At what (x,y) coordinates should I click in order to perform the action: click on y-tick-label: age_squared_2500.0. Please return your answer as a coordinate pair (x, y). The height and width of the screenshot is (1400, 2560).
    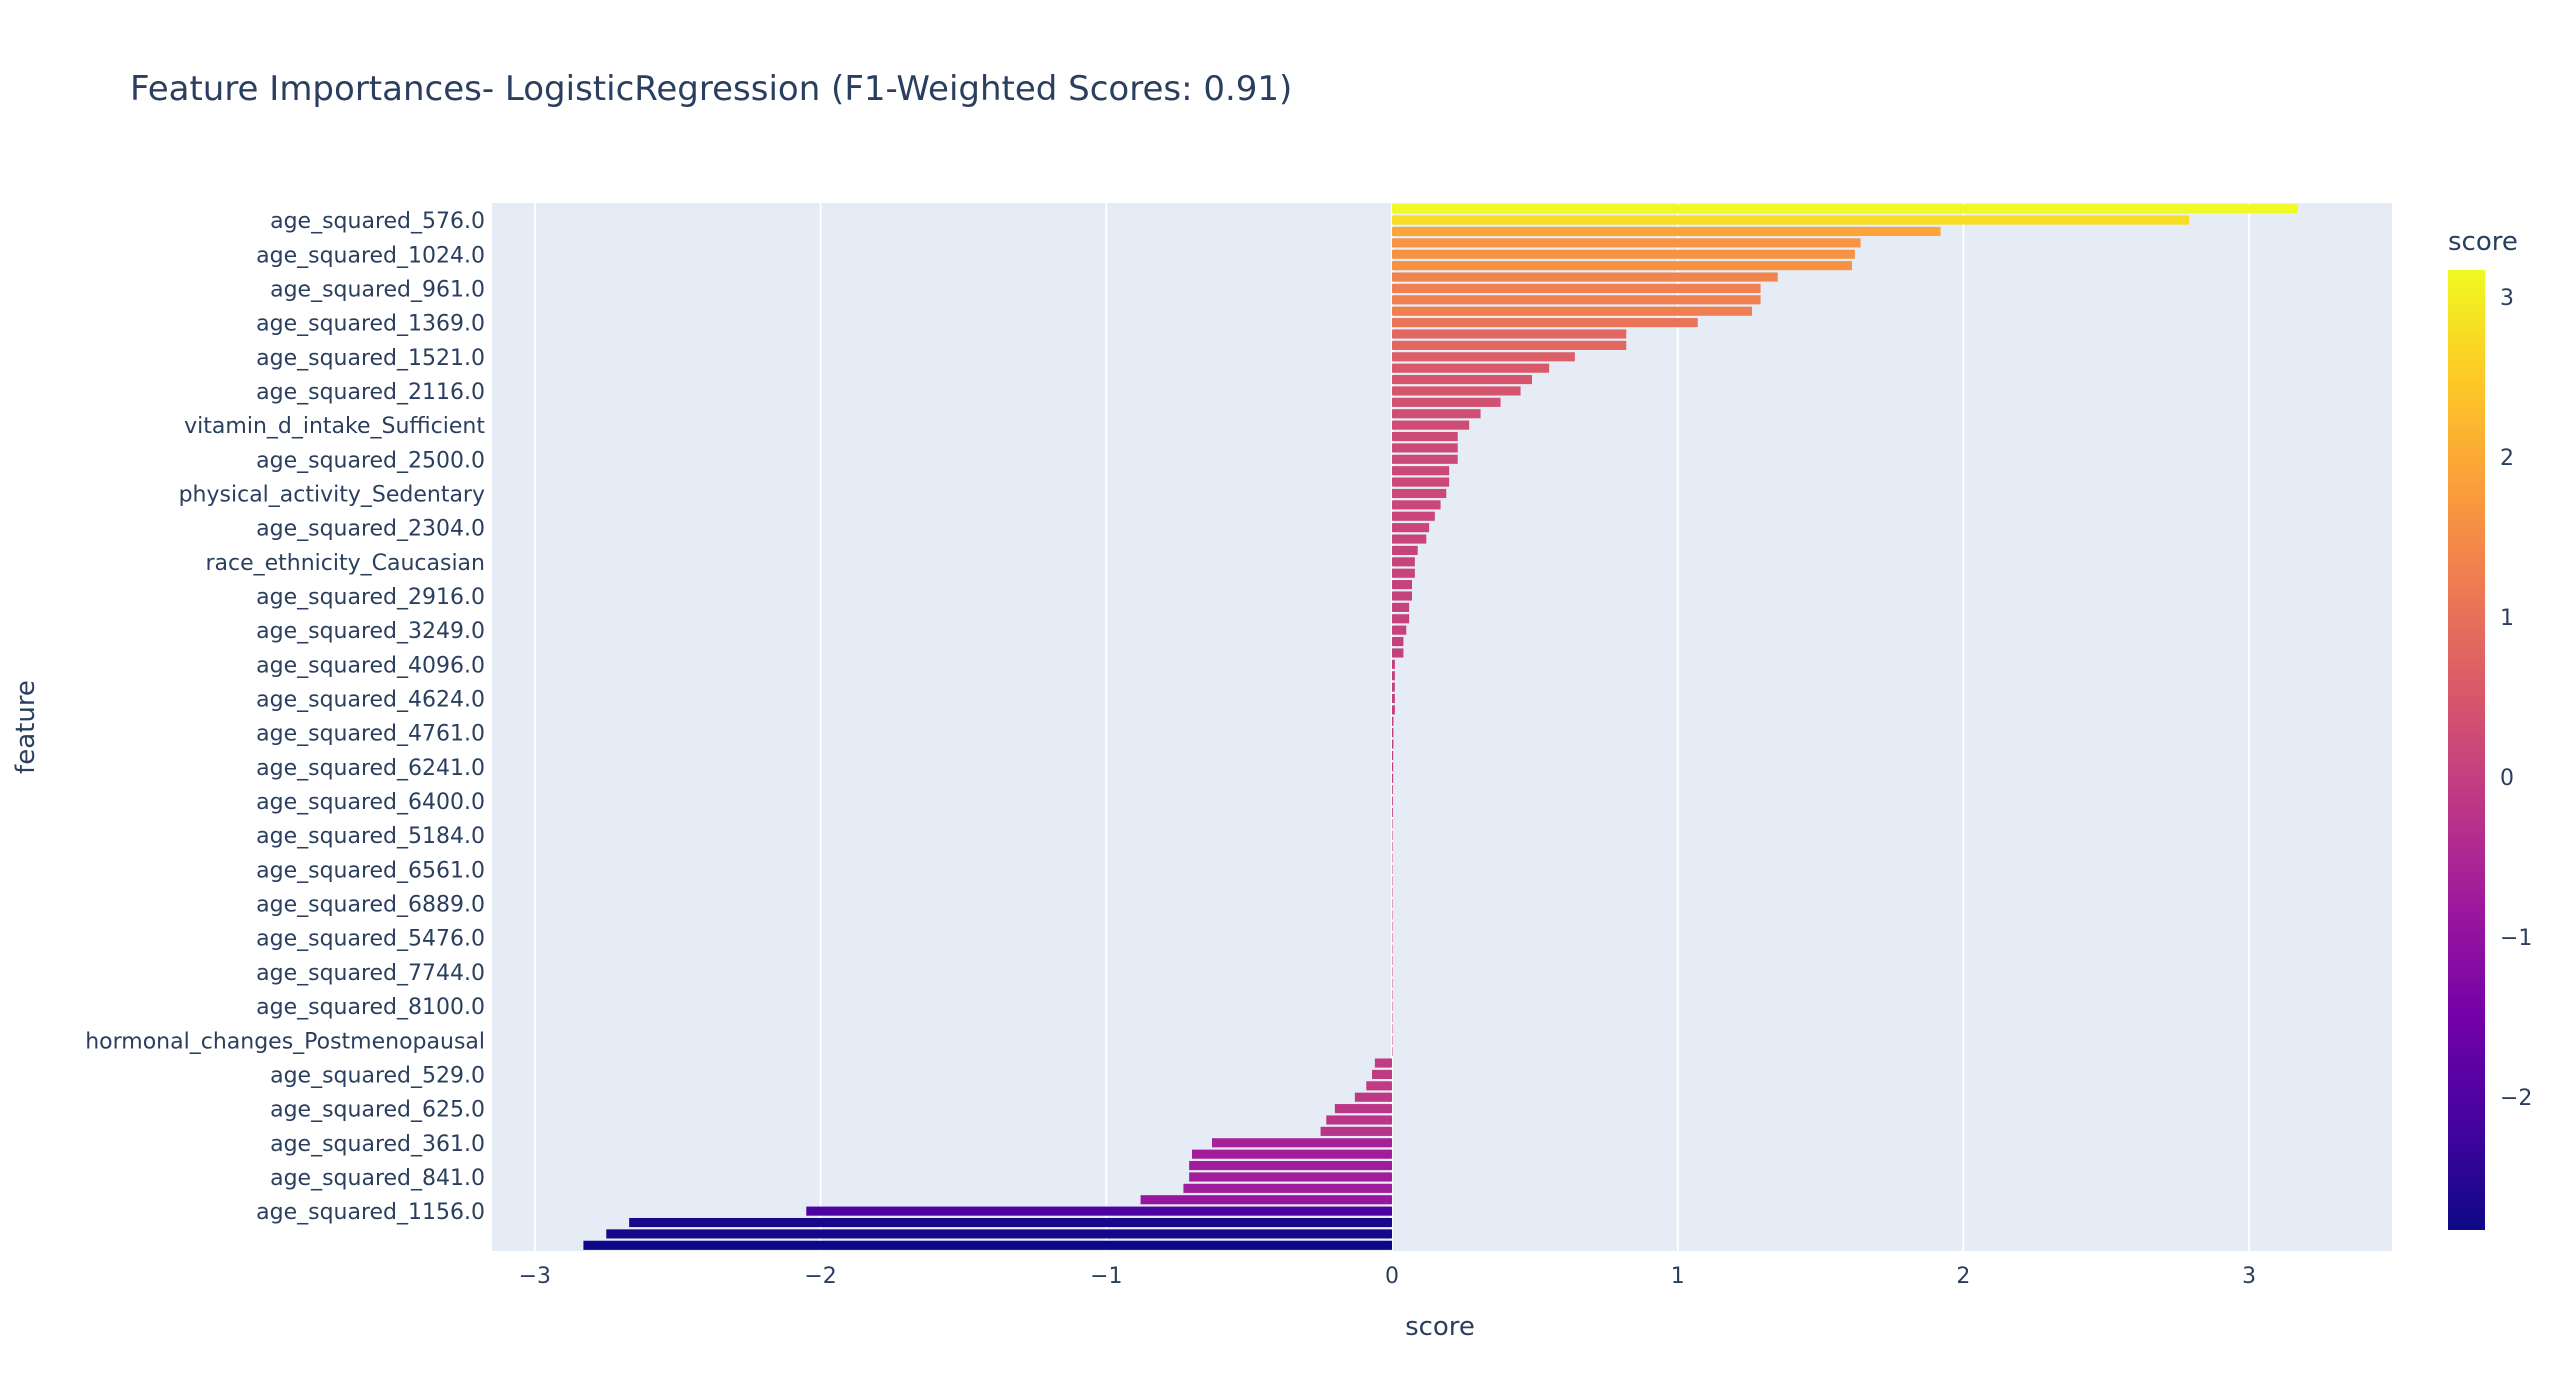
    Looking at the image, I should click on (370, 460).